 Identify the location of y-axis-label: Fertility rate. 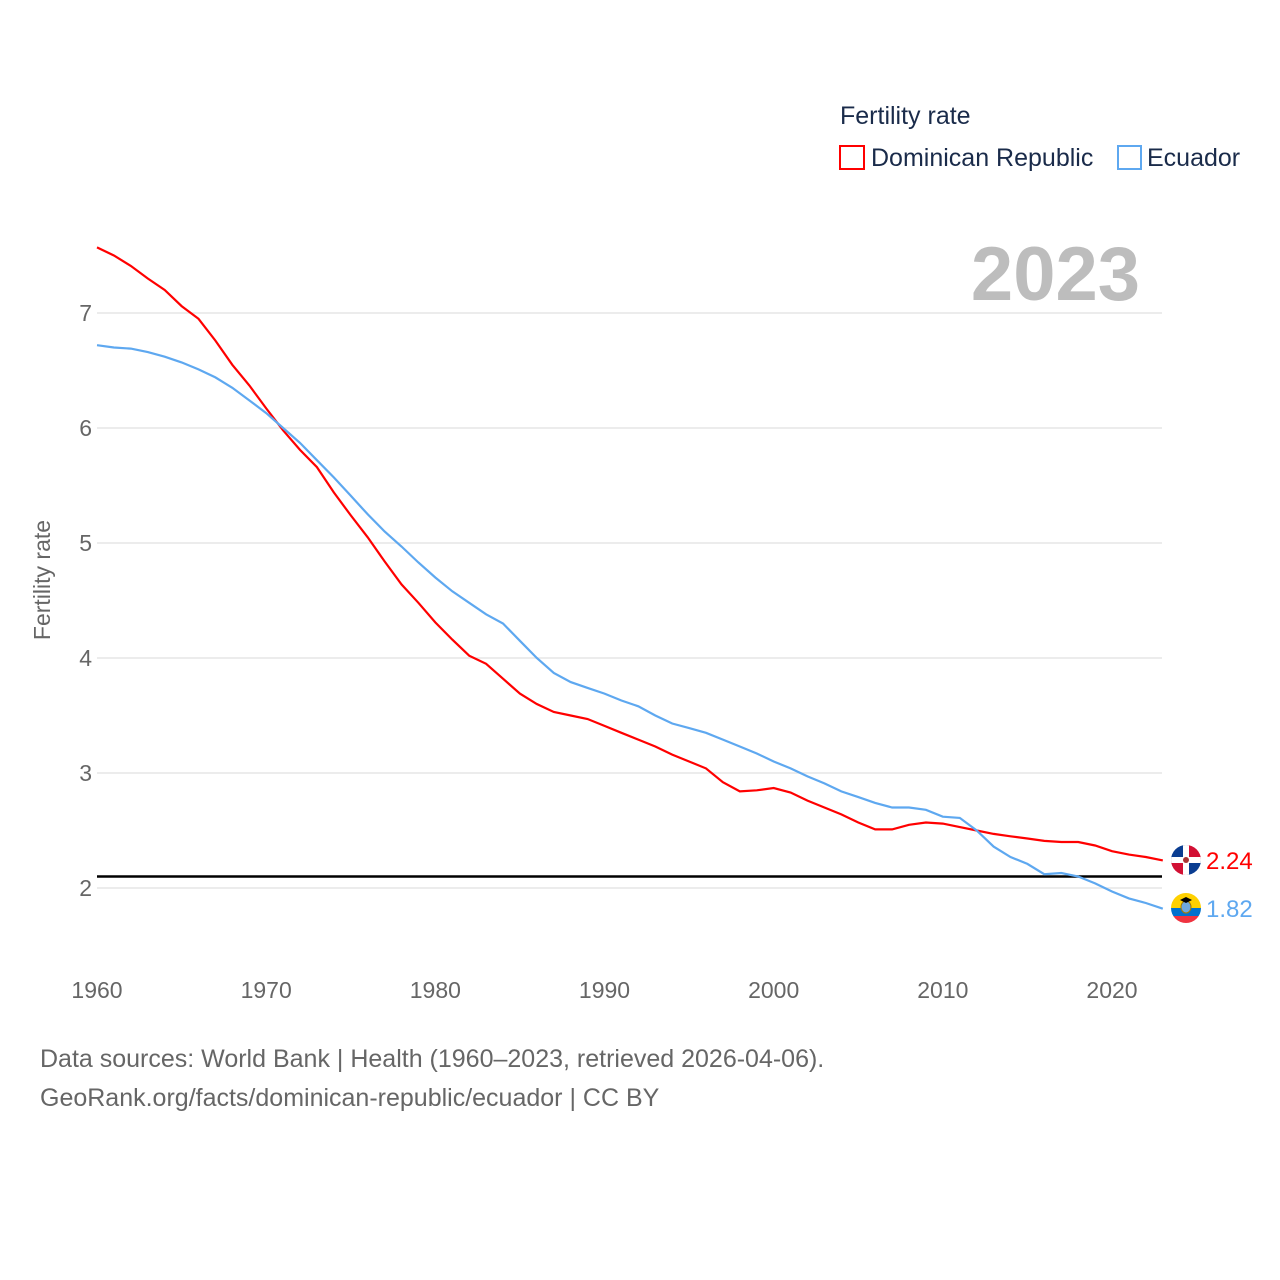
(42, 580).